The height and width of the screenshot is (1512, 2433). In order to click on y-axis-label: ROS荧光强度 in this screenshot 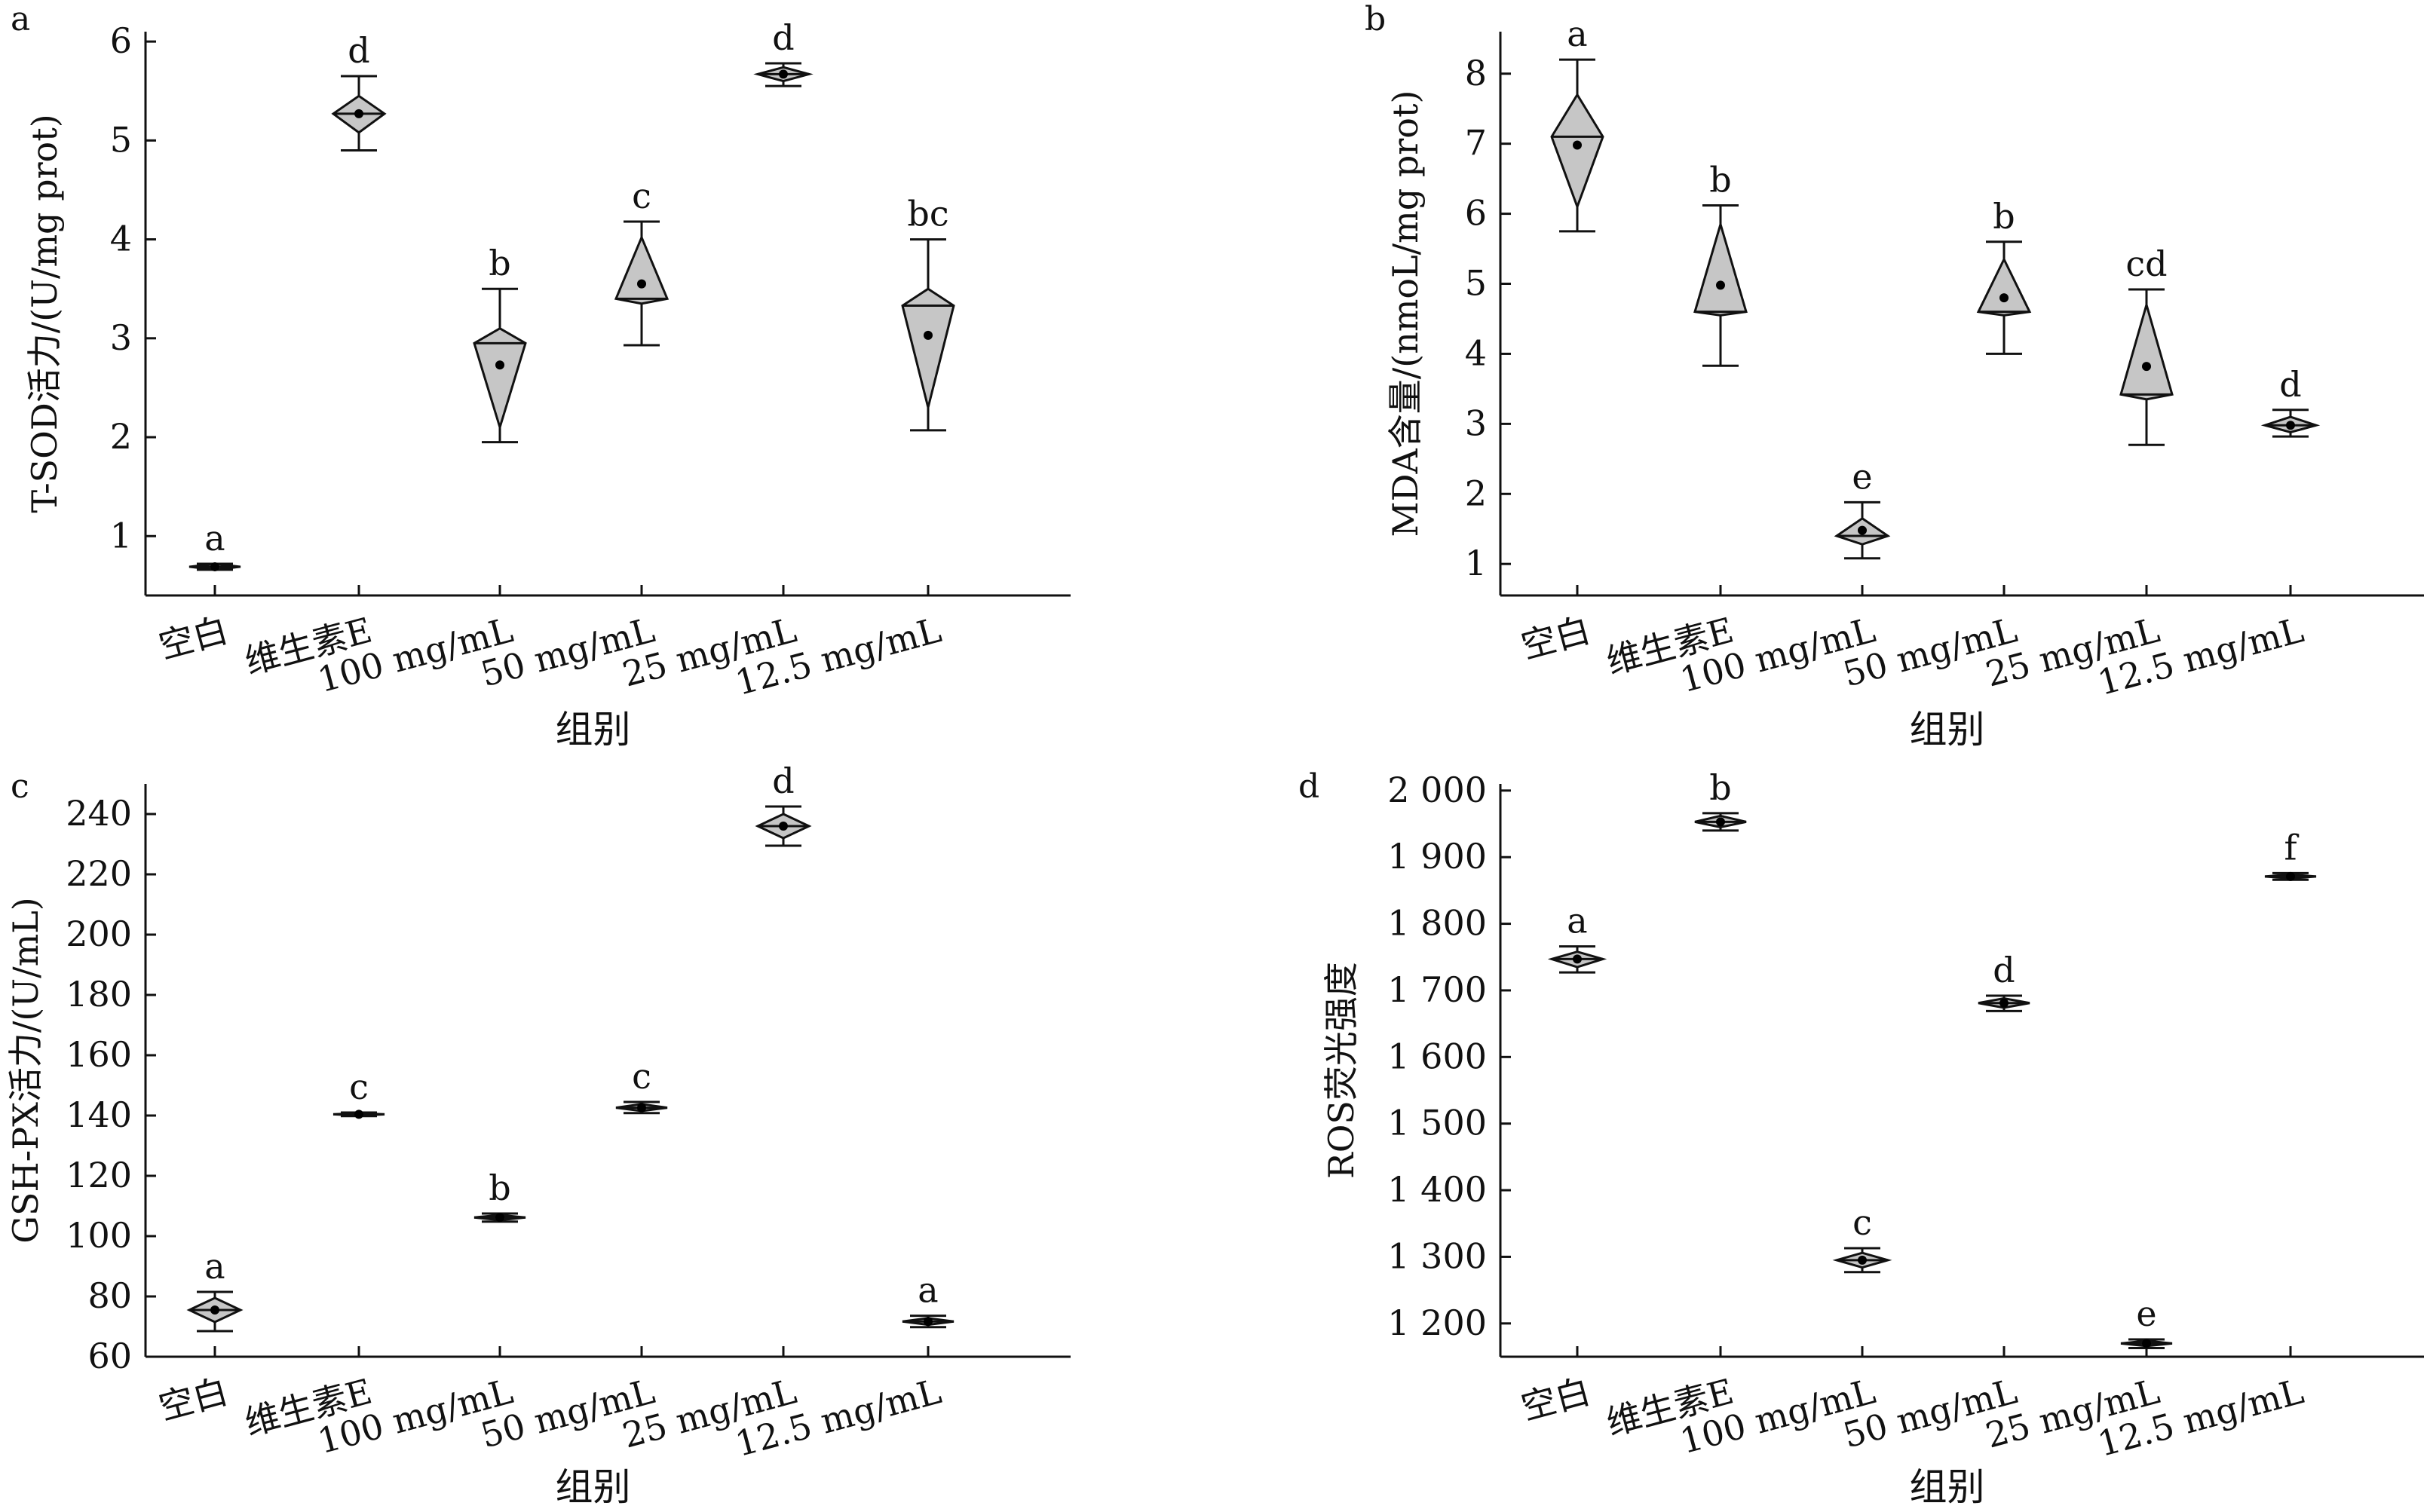, I will do `click(1341, 1070)`.